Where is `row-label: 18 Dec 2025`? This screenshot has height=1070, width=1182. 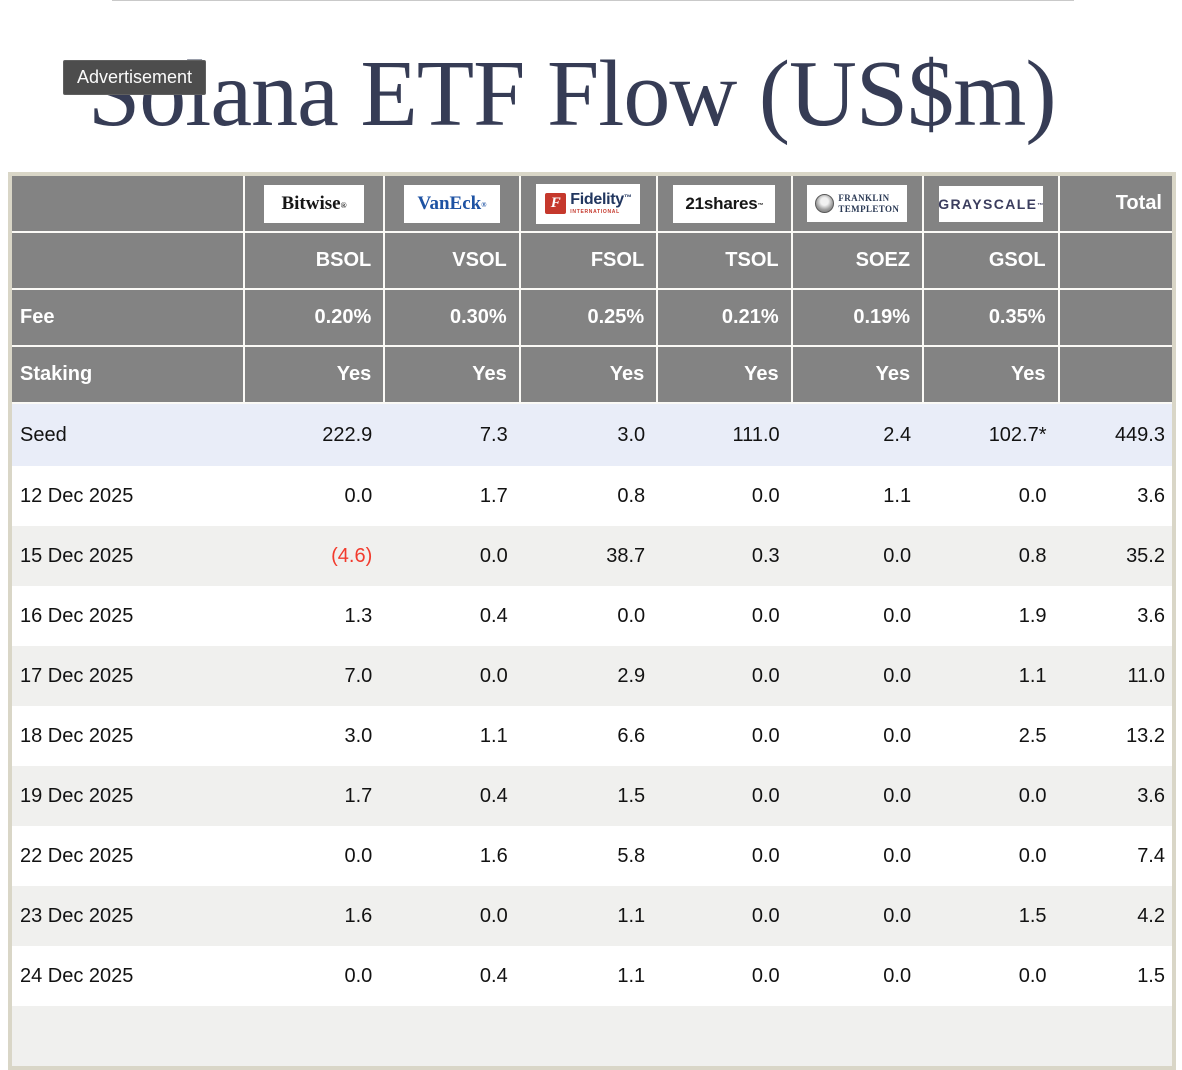
row-label: 18 Dec 2025 is located at coordinates (127, 736).